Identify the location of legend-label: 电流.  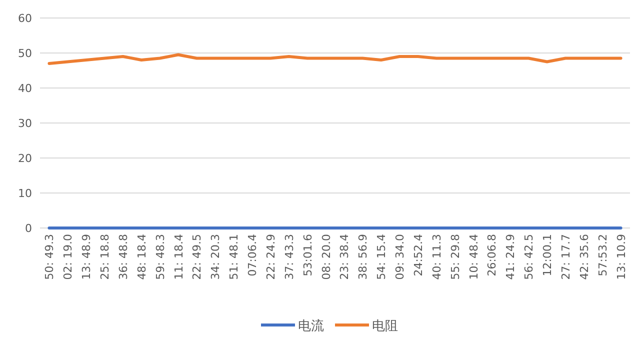
(311, 326).